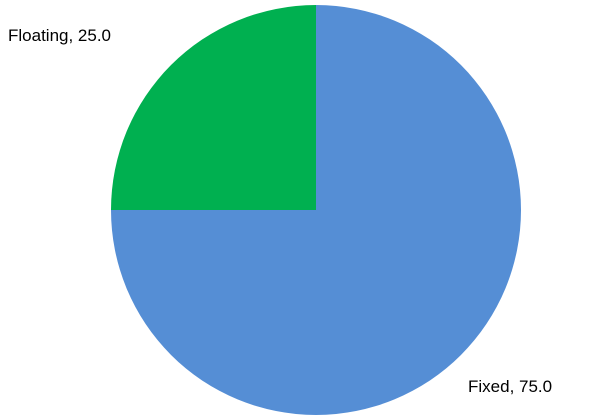 This screenshot has width=594, height=417. Describe the element at coordinates (59, 35) in the screenshot. I see `data-label-floating: Floating, 25.0` at that location.